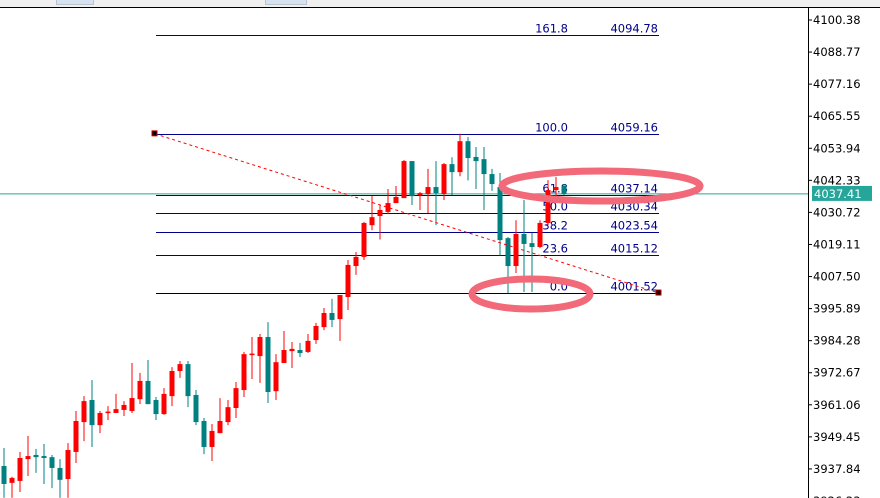  I want to click on fib-level-label: 23.6, so click(555, 249).